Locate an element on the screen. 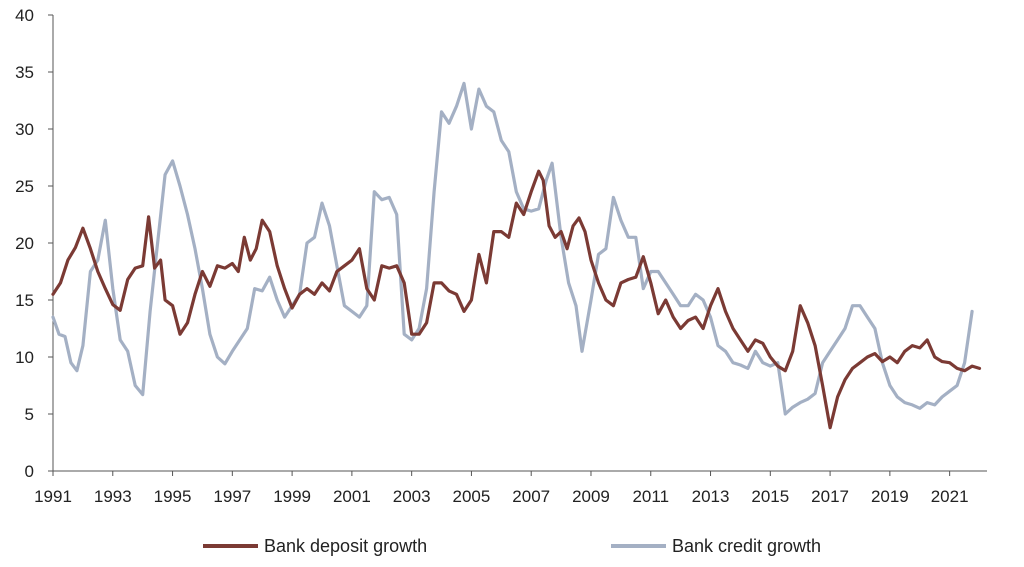  x-tick-label: 2009 is located at coordinates (591, 496).